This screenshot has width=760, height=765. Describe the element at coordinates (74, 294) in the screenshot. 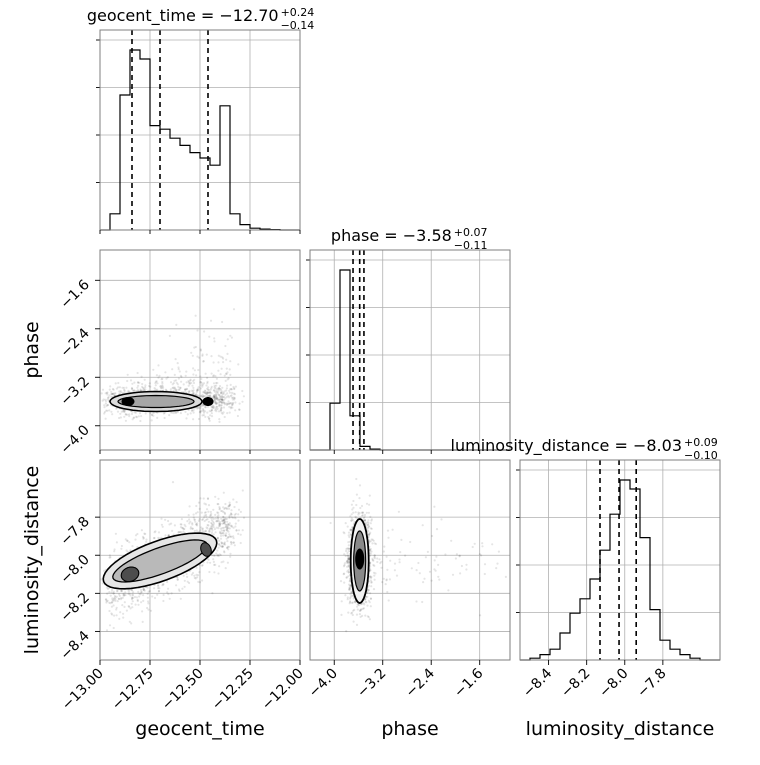

I see `y-tick-label: −1.6` at that location.